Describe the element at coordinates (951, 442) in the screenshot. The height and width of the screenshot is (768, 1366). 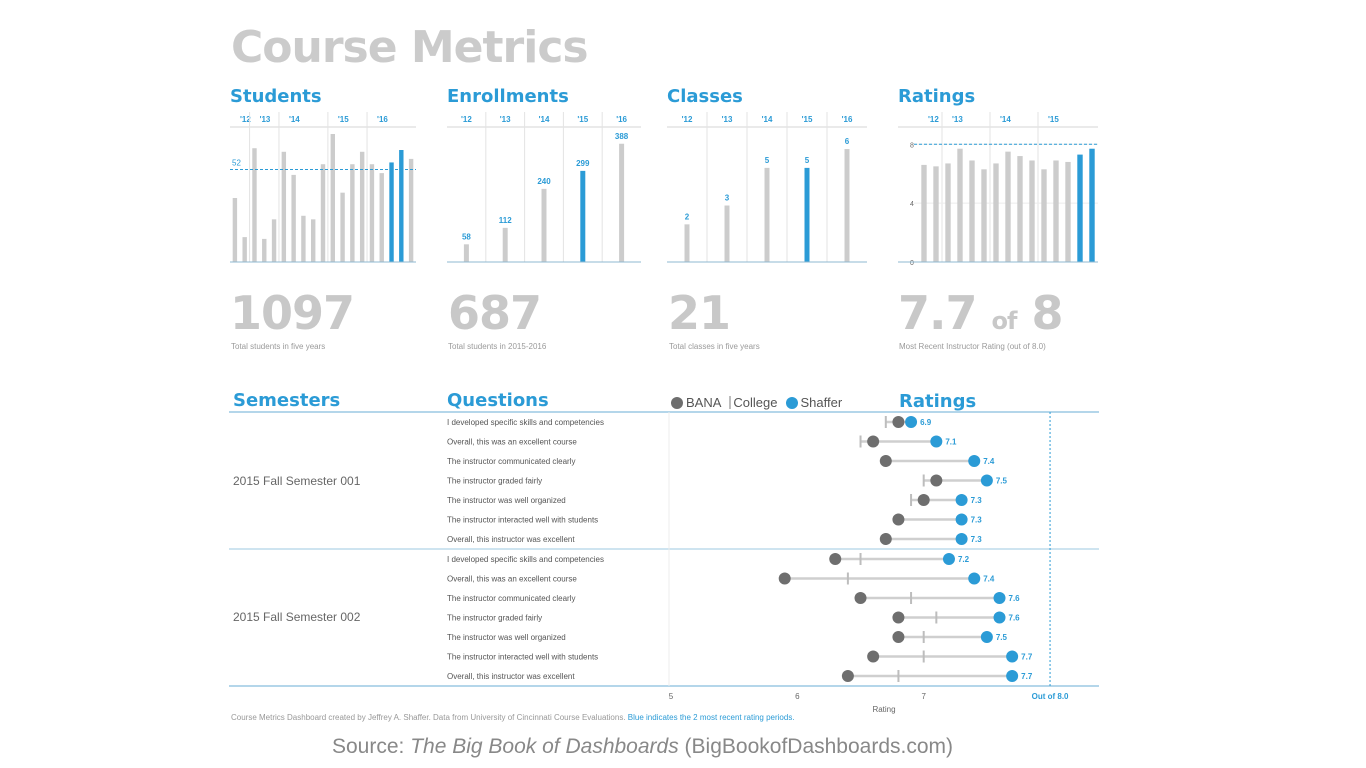
I see `shaffer-value-label: 7.1` at that location.